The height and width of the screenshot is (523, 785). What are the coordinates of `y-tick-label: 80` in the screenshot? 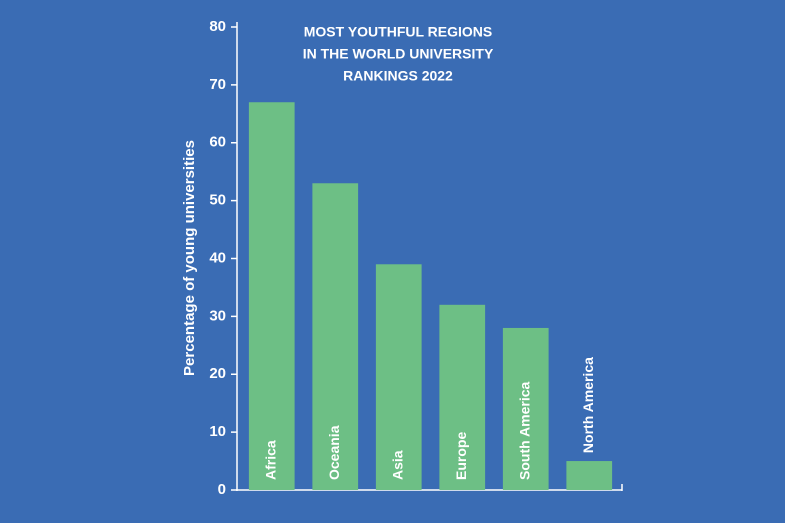 It's located at (217, 26).